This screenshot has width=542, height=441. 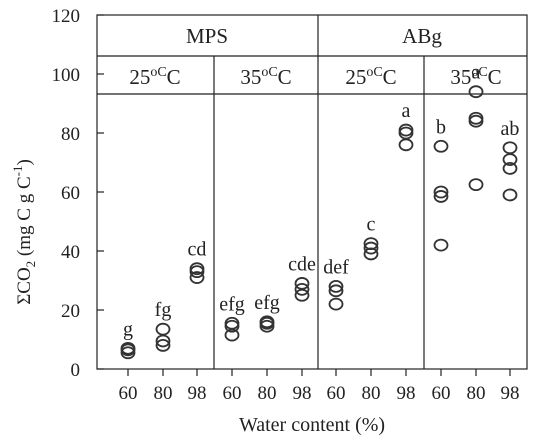 I want to click on temp-label-mps-25: 25oCC, so click(x=154, y=77).